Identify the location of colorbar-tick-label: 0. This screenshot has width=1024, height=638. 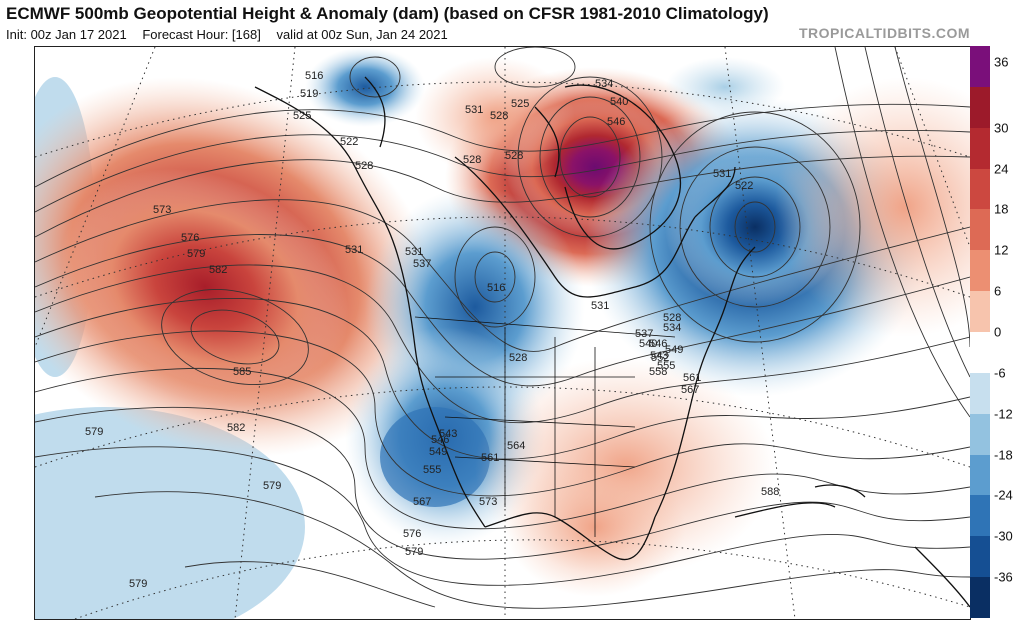
(998, 332).